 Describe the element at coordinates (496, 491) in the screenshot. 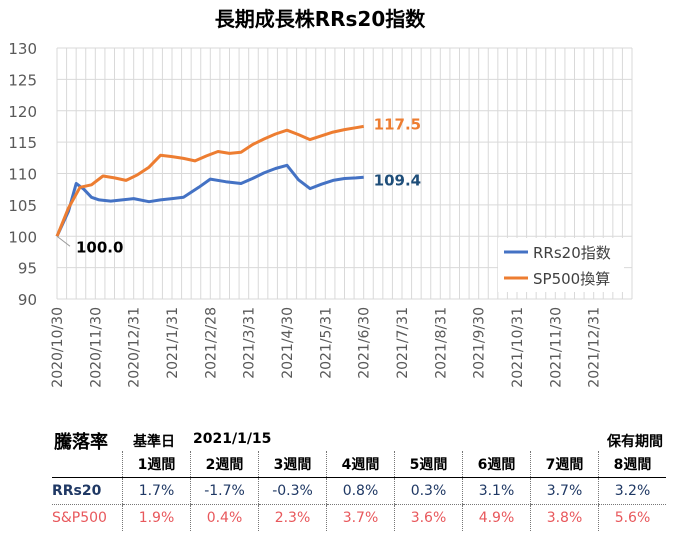

I see `rrs20-value: 3.1%` at that location.